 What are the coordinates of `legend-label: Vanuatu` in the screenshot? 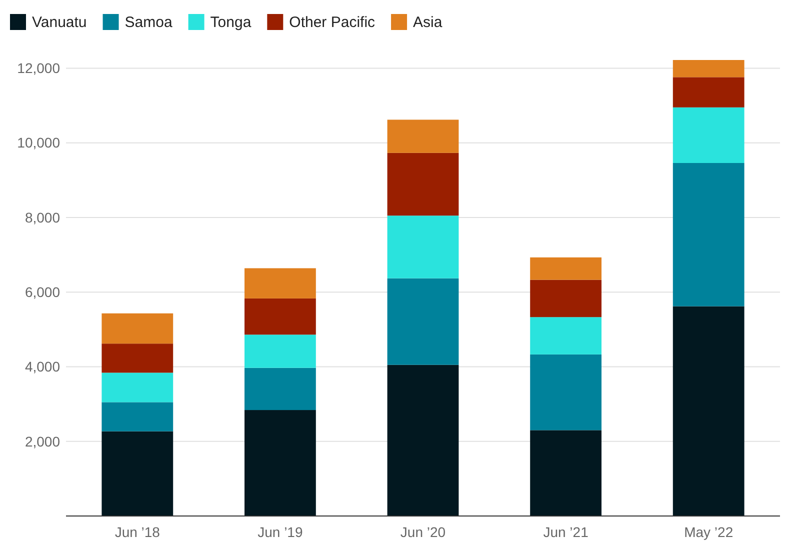 It's located at (59, 22).